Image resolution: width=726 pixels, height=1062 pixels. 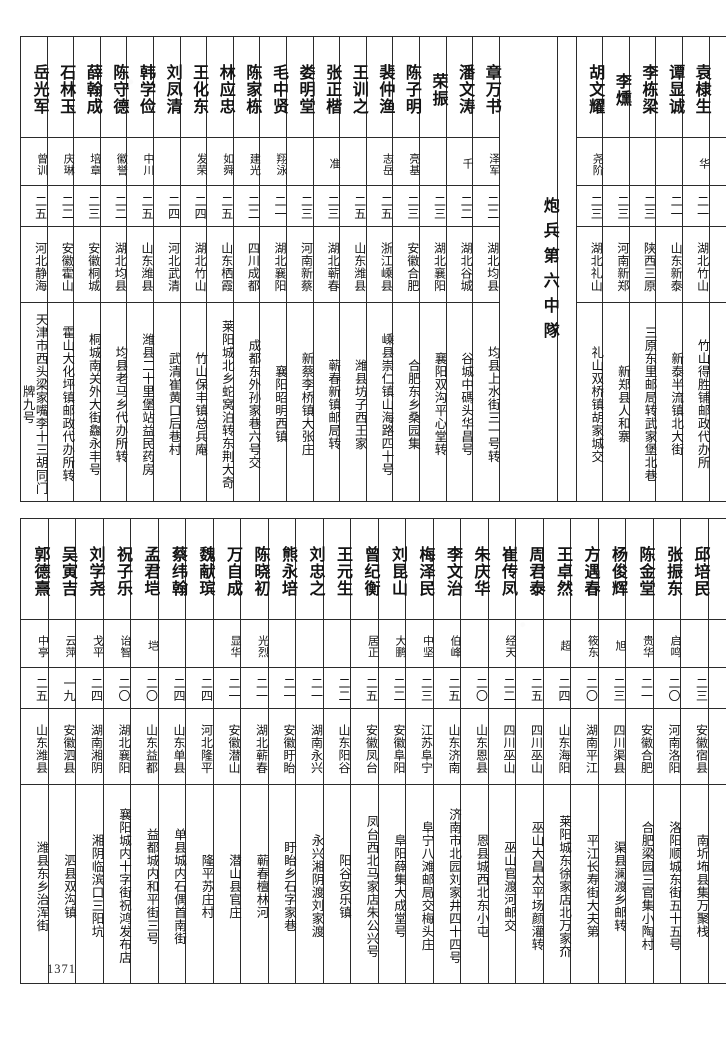 What do you see at coordinates (420, 884) in the screenshot?
I see `bottom-11-address: 阜宁八滩邮局交梅头庄` at bounding box center [420, 884].